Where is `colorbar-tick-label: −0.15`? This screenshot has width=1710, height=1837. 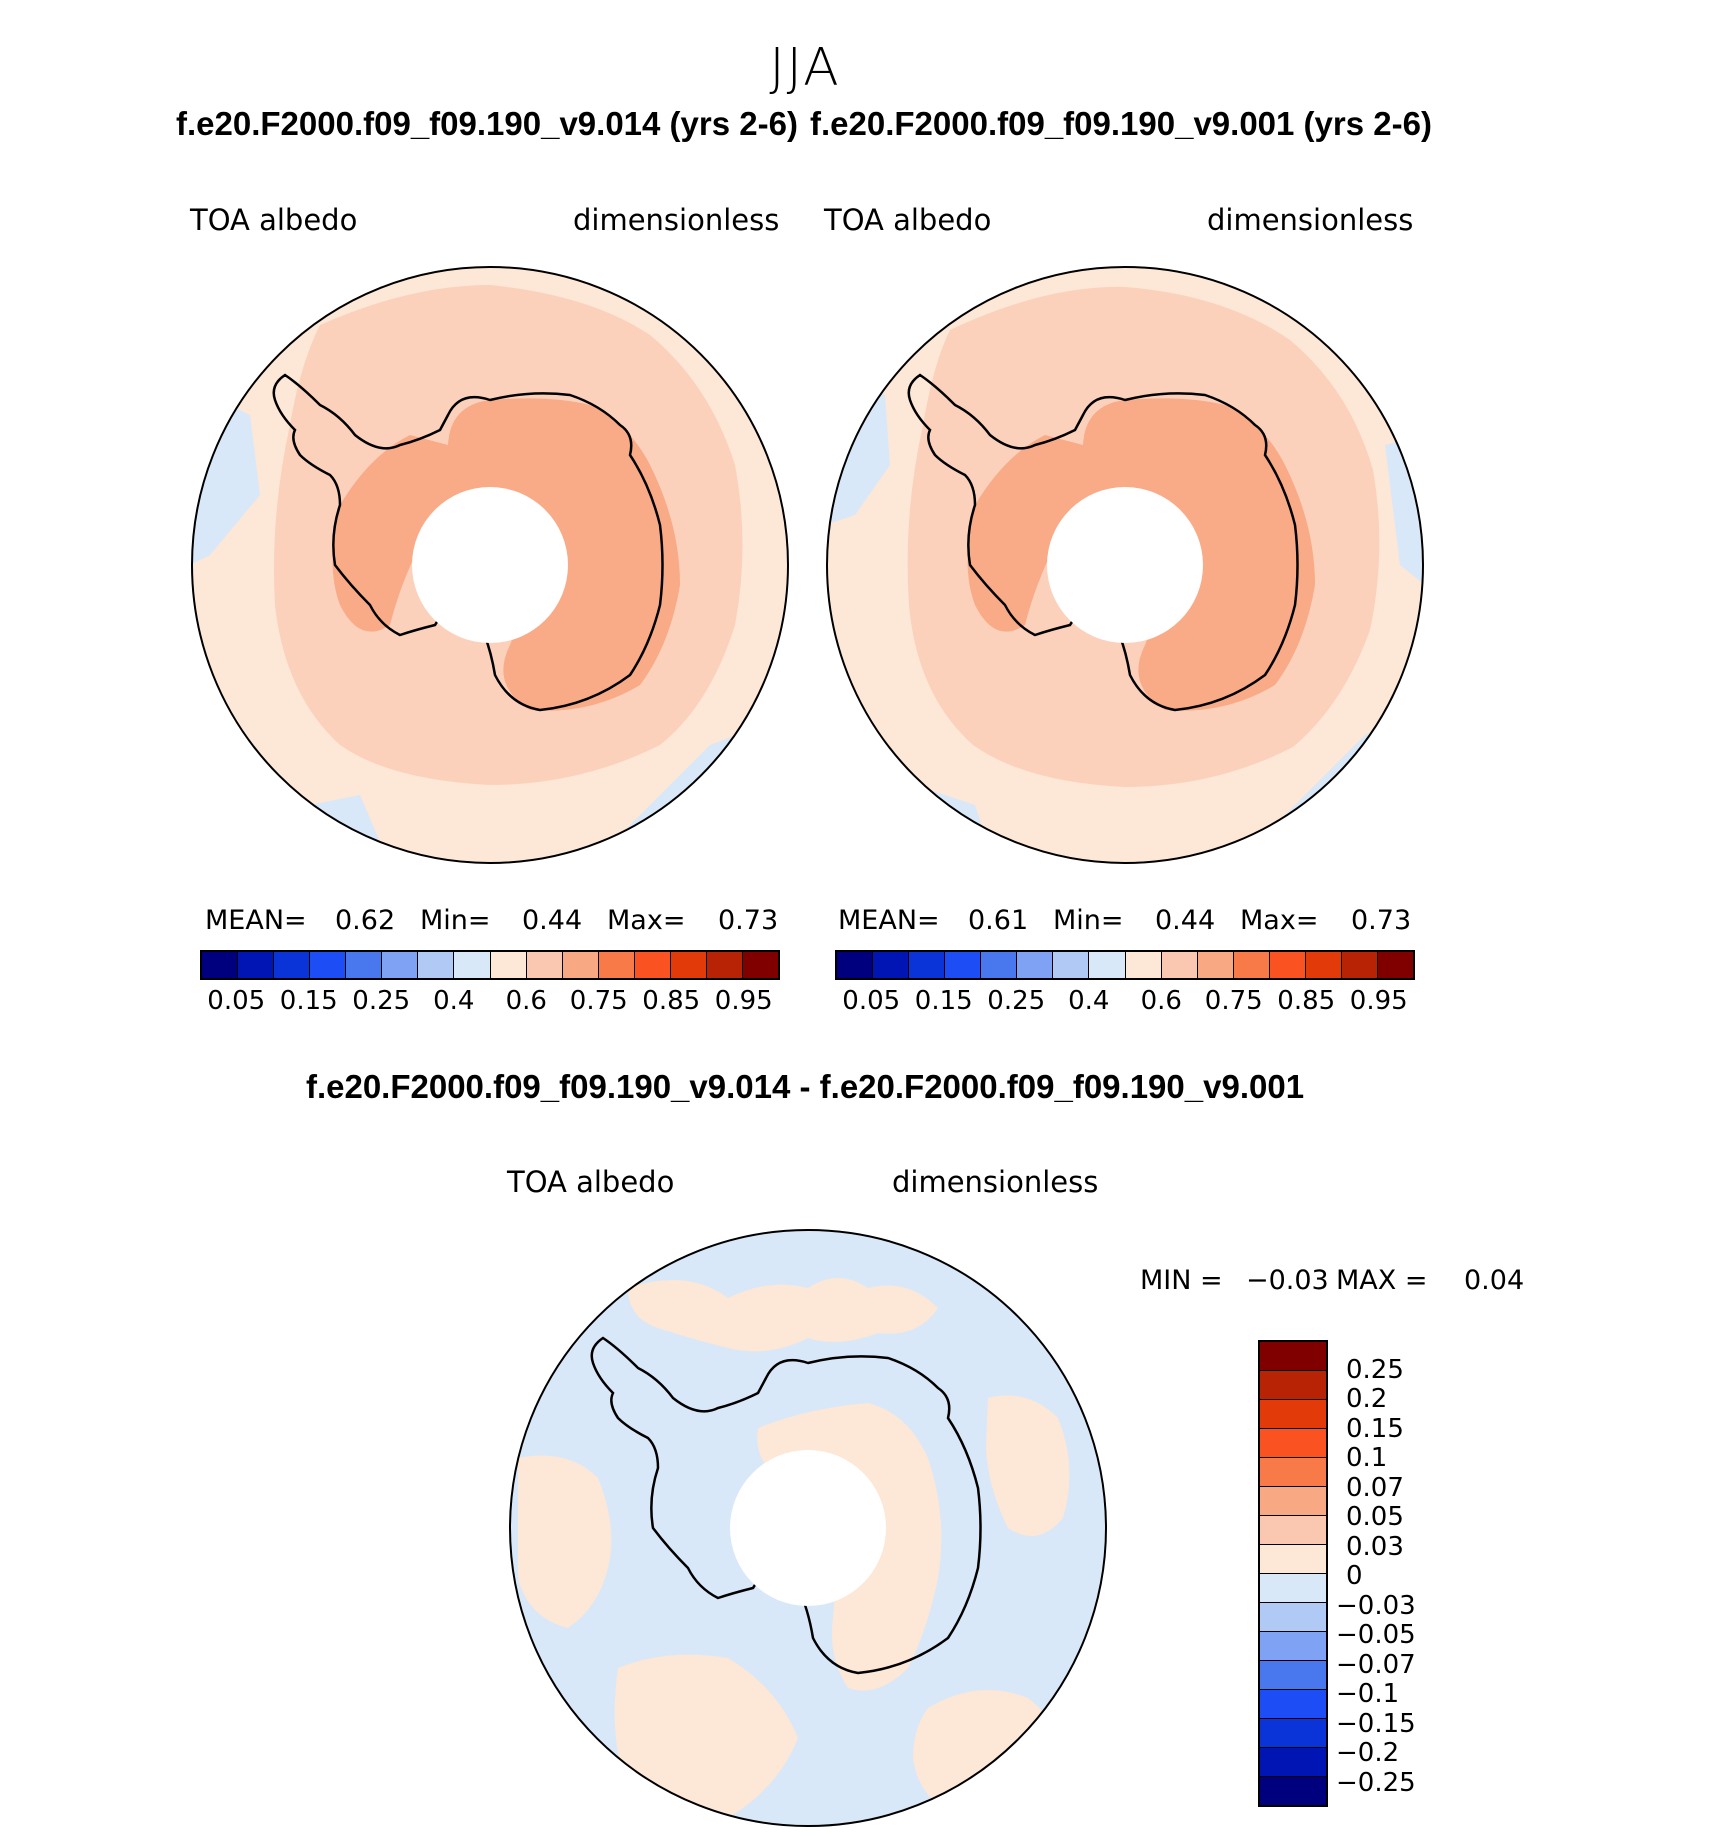 colorbar-tick-label: −0.15 is located at coordinates (1376, 1723).